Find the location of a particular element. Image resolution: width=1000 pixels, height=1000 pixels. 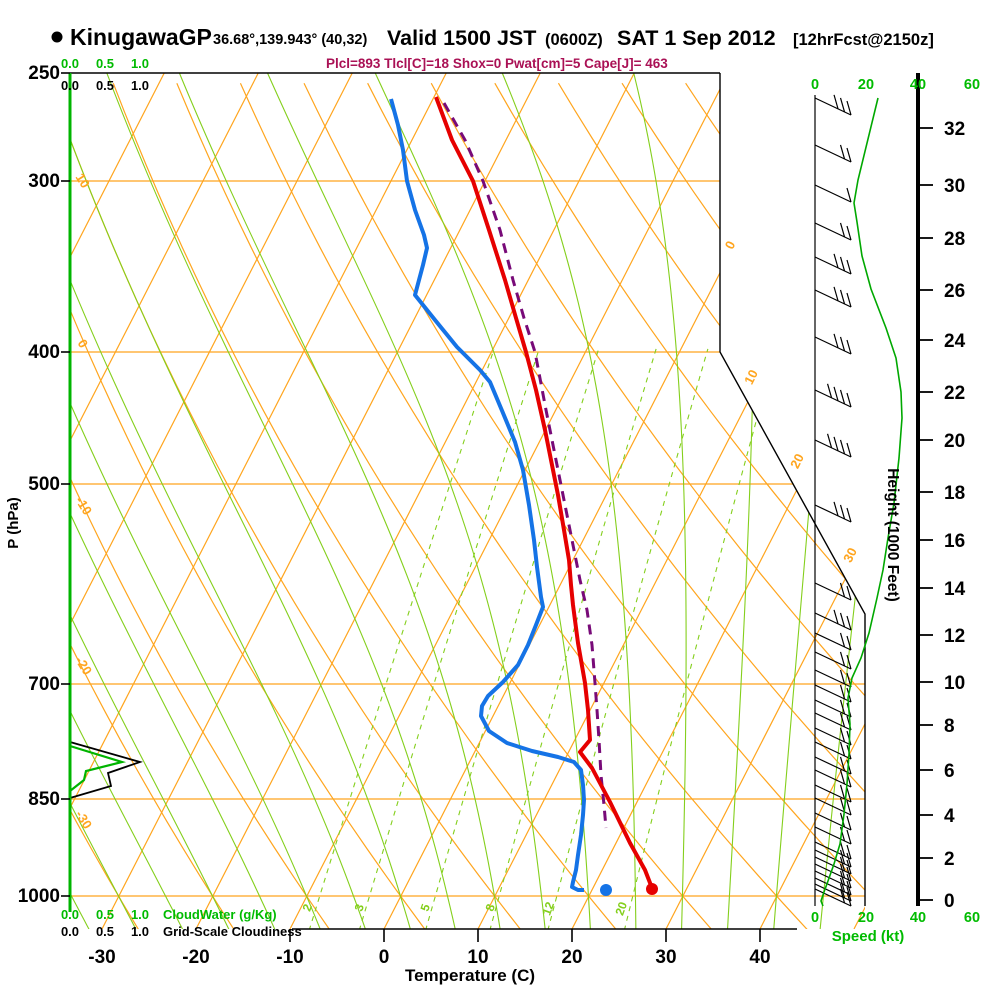

height-tick-label: 32 is located at coordinates (954, 129).